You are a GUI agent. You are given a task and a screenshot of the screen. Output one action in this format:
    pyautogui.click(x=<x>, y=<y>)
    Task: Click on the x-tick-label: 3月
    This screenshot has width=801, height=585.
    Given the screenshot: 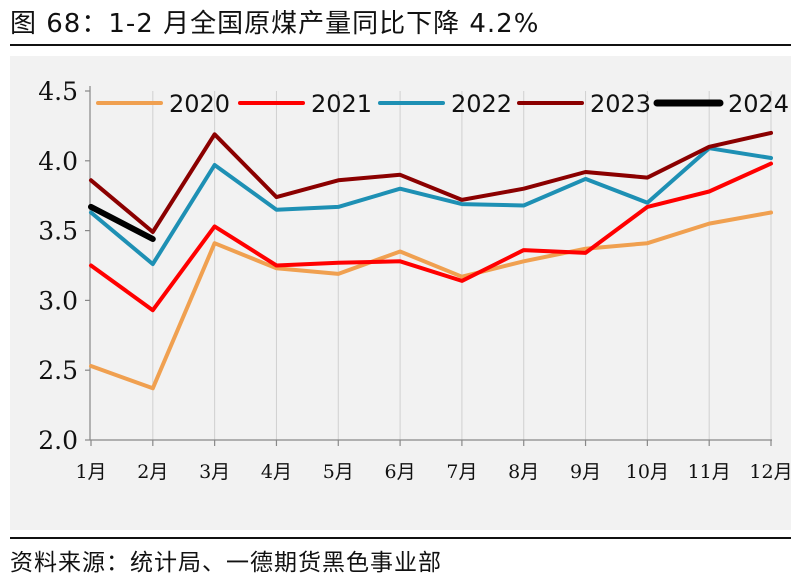 What is the action you would take?
    pyautogui.click(x=214, y=472)
    